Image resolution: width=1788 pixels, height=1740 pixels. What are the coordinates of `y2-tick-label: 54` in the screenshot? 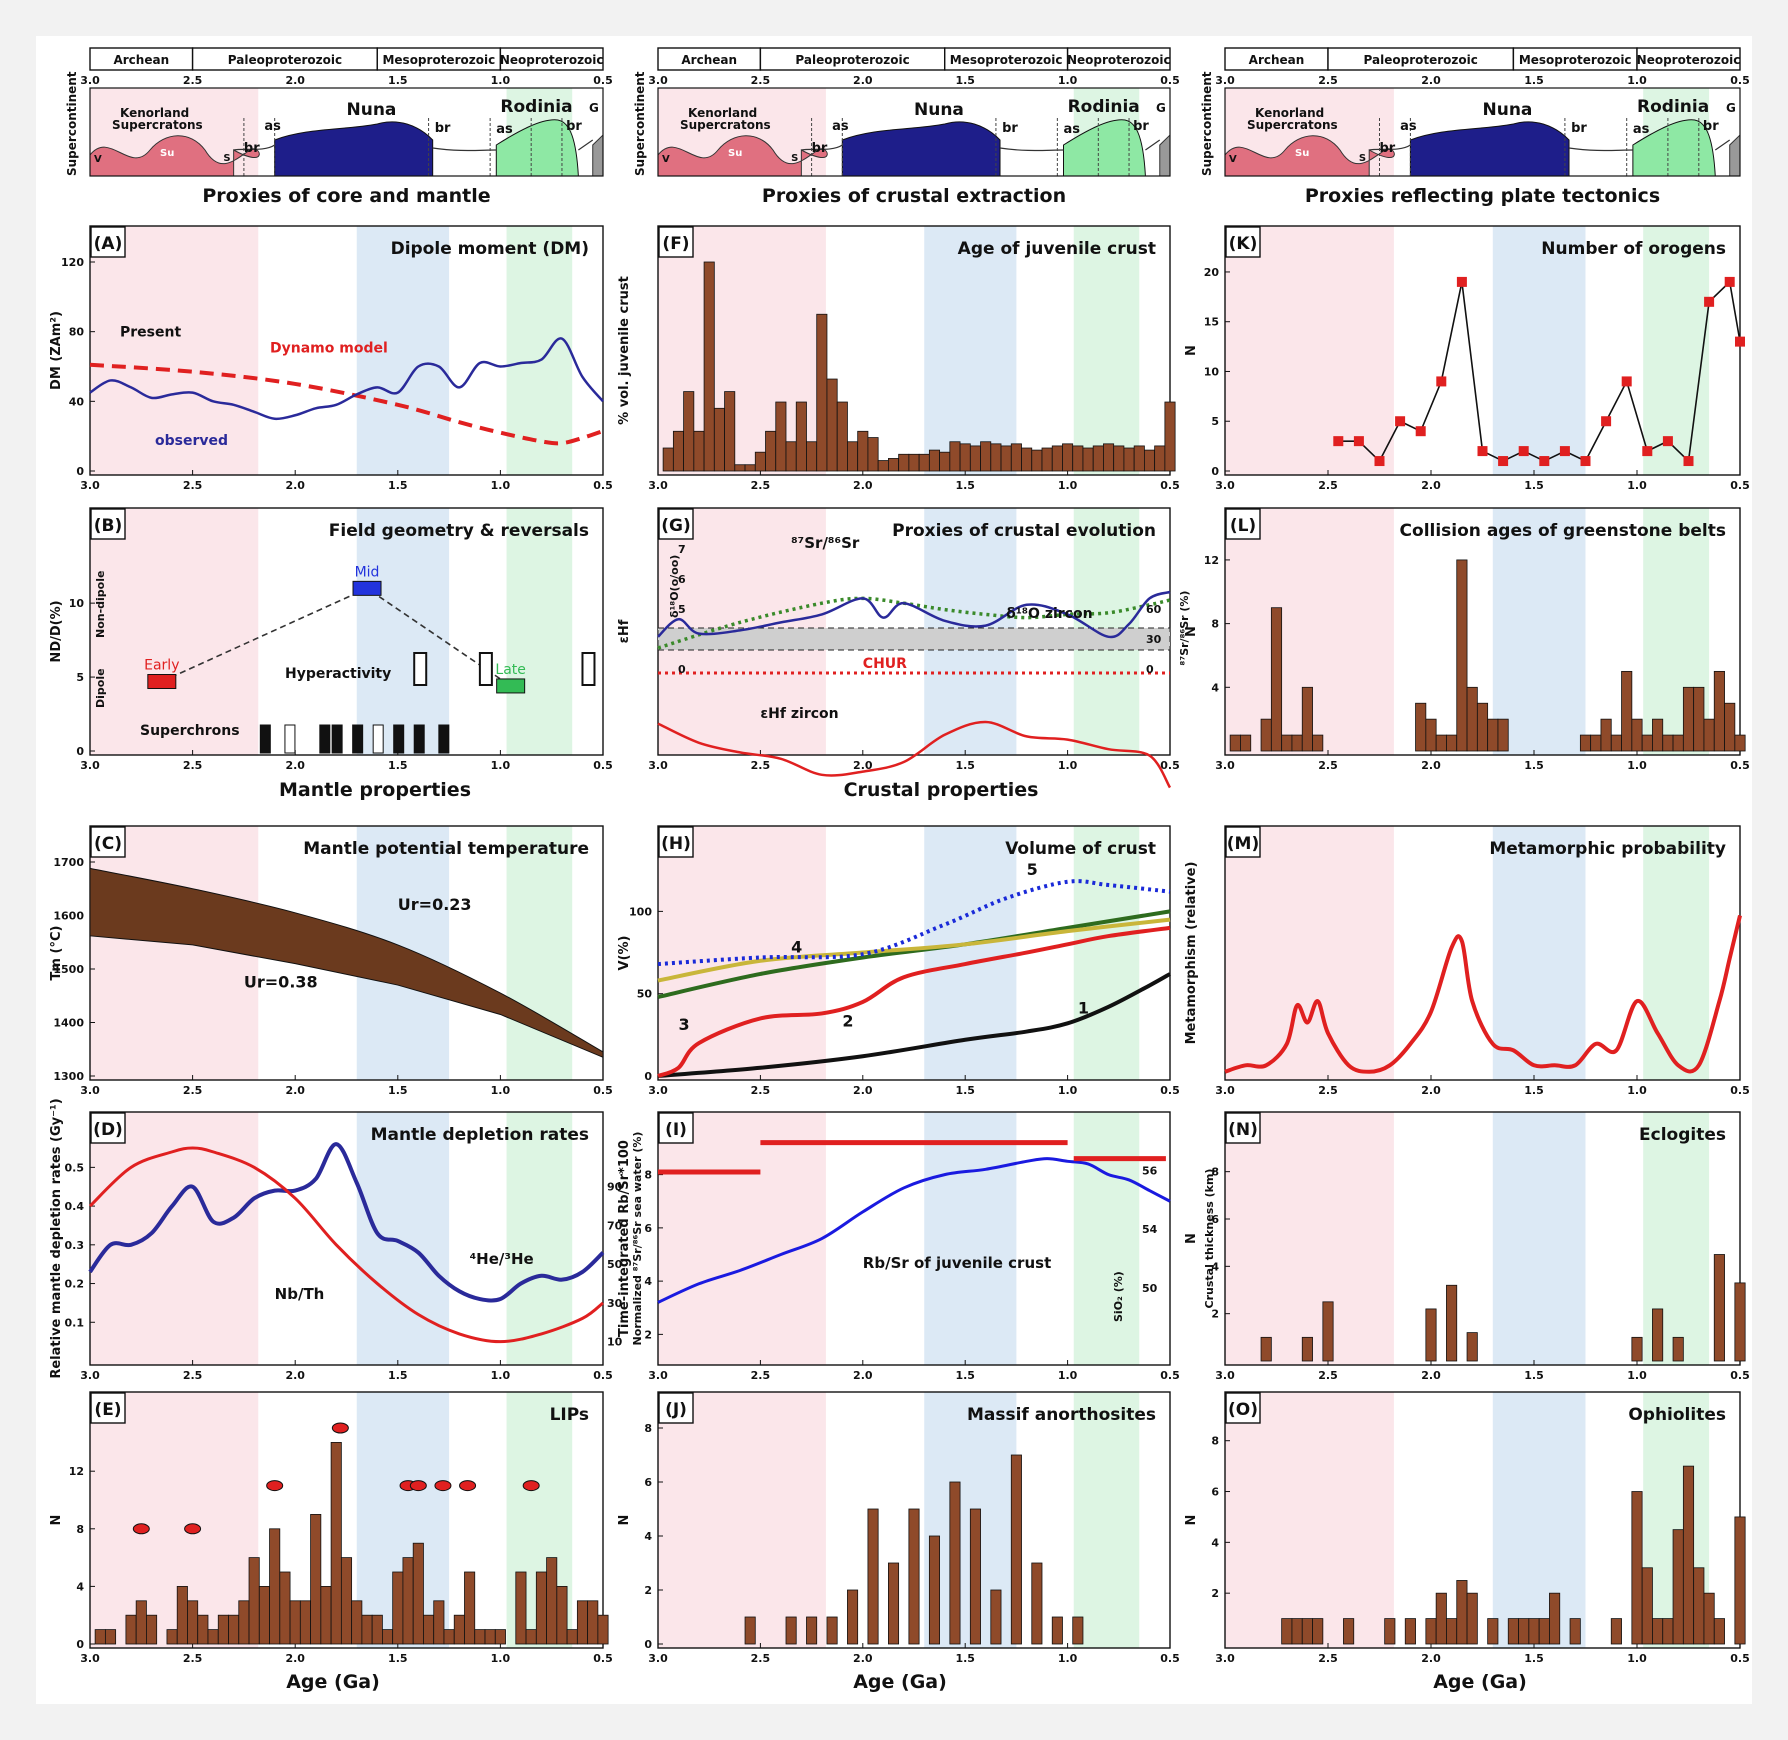 It's located at (1150, 1229).